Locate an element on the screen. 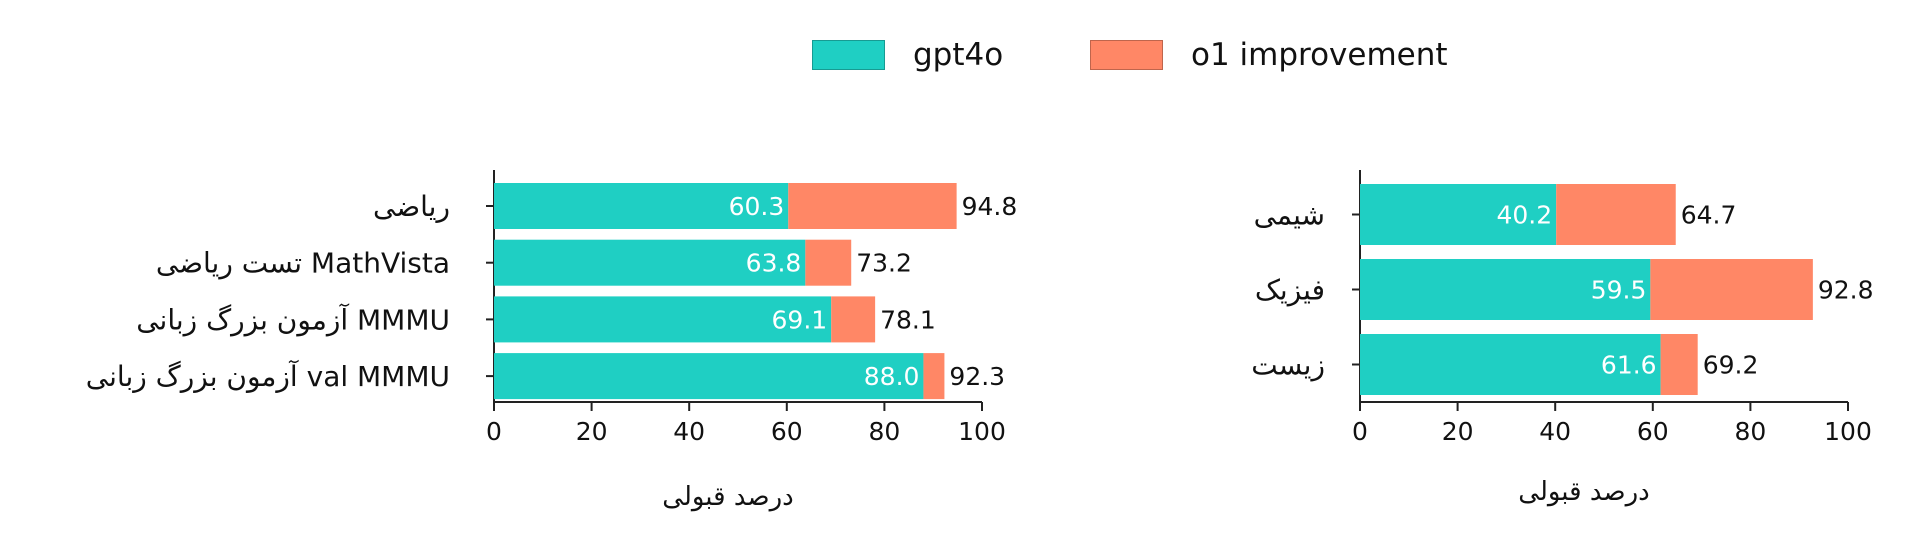  y-category-label: آزمون بزرگ زبانی MMMU is located at coordinates (293, 319).